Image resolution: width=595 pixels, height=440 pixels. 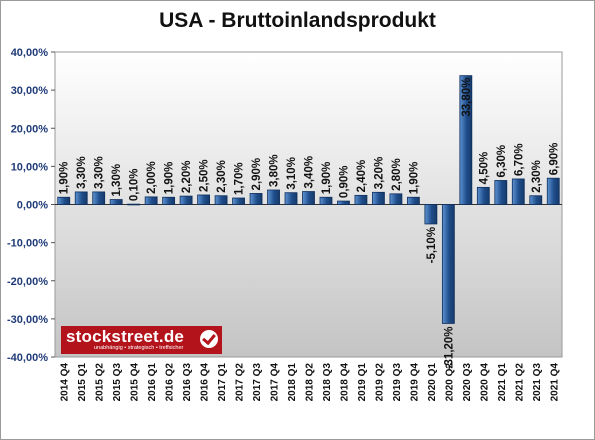 What do you see at coordinates (116, 202) in the screenshot?
I see `bar-2015-q3` at bounding box center [116, 202].